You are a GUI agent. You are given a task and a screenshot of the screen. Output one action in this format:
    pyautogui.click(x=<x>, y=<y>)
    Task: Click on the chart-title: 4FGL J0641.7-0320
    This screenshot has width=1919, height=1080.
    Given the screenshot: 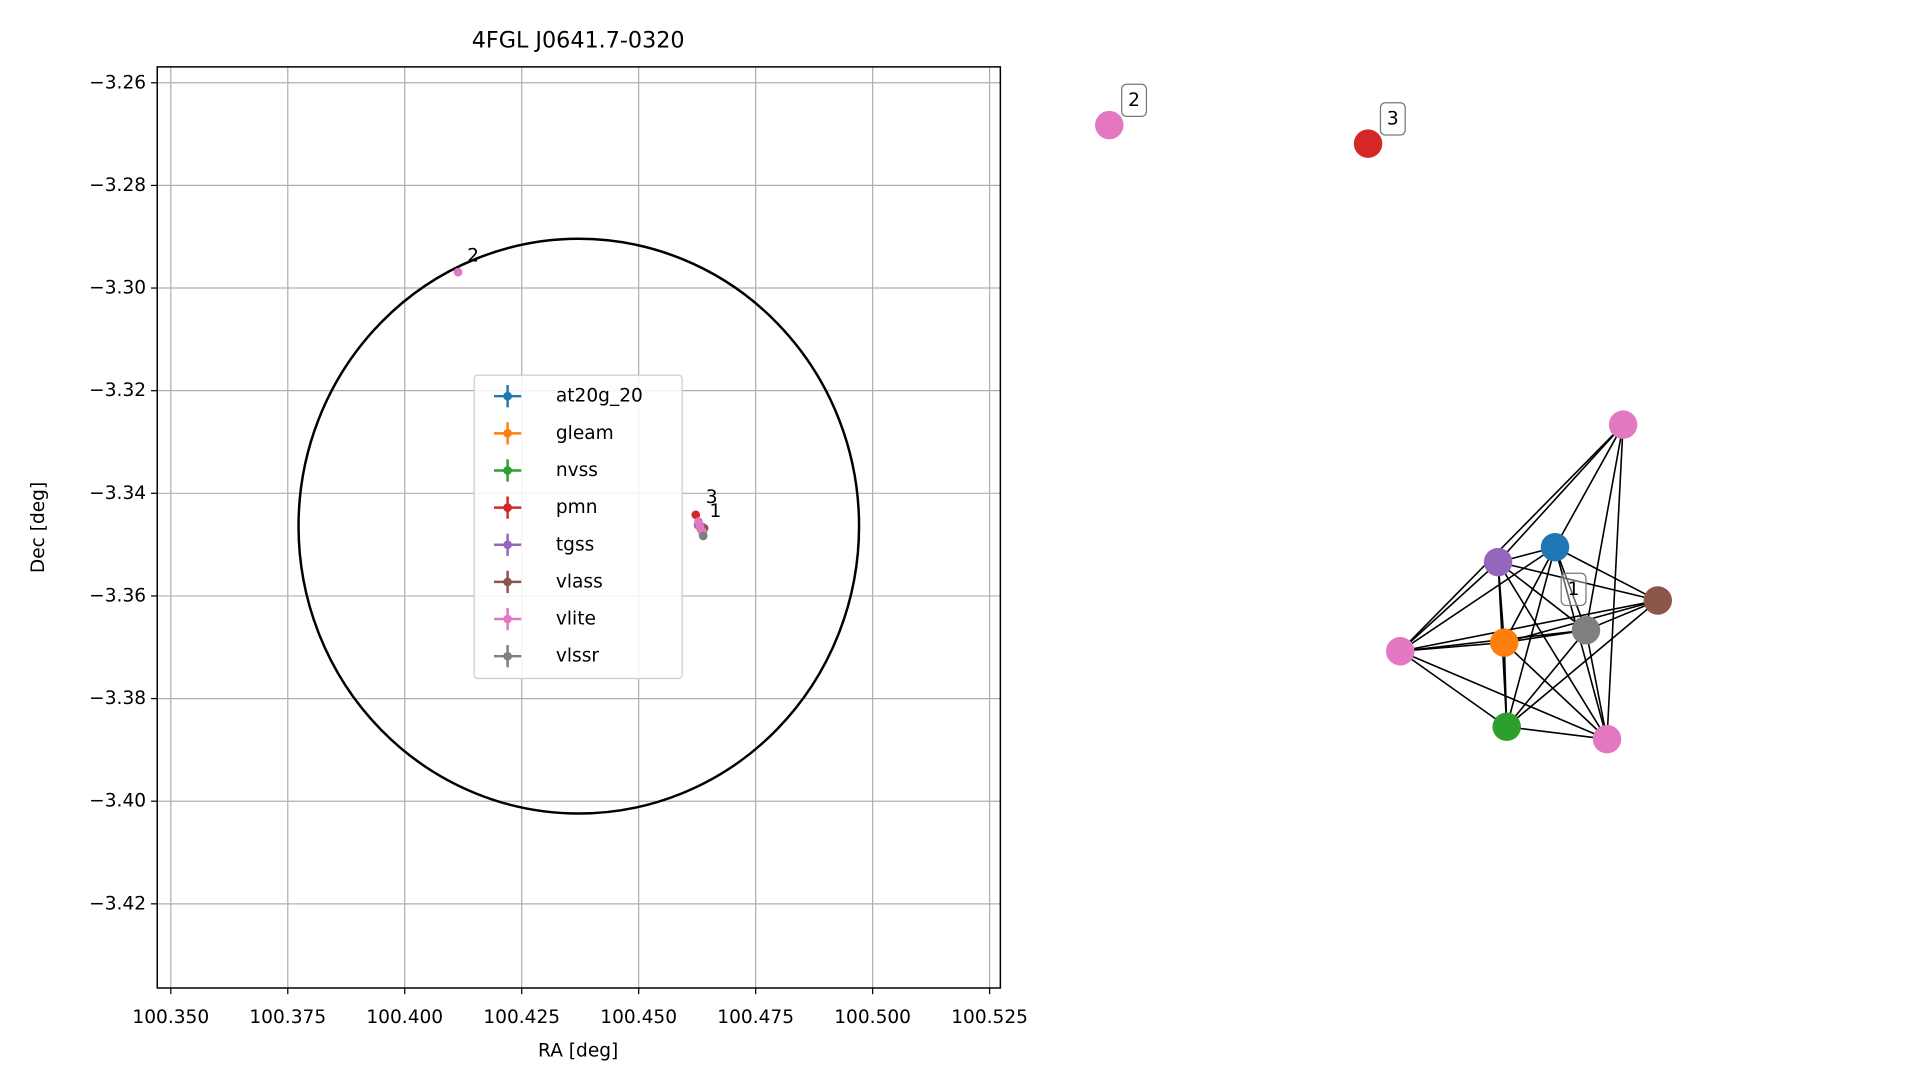 What is the action you would take?
    pyautogui.click(x=578, y=40)
    